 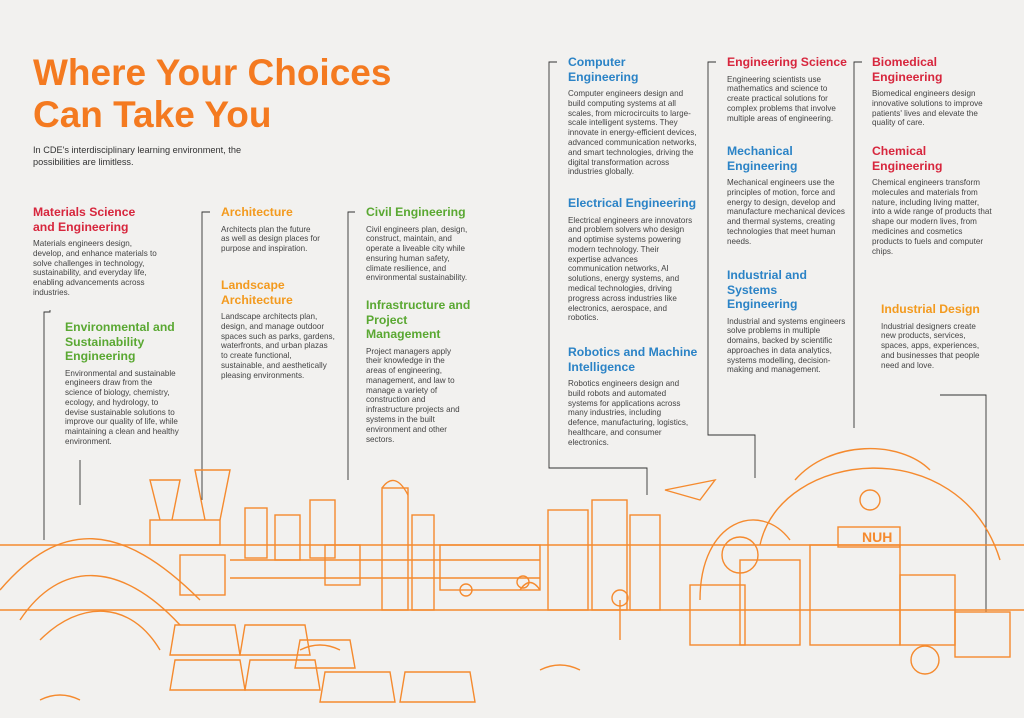 I want to click on field-name: Industrial Design, so click(x=930, y=309).